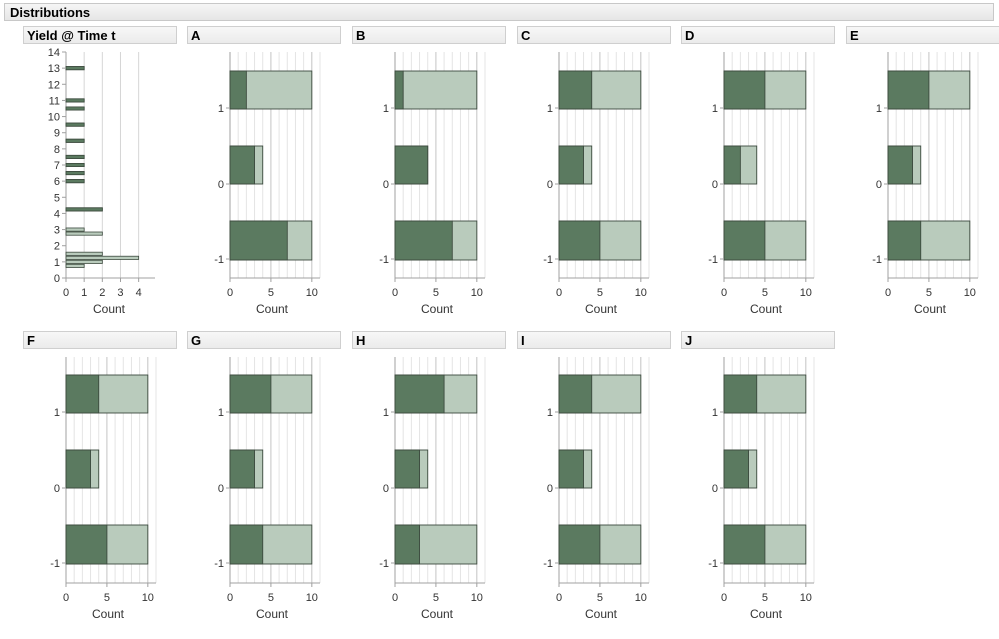  Describe the element at coordinates (689, 340) in the screenshot. I see `panel-title: J` at that location.